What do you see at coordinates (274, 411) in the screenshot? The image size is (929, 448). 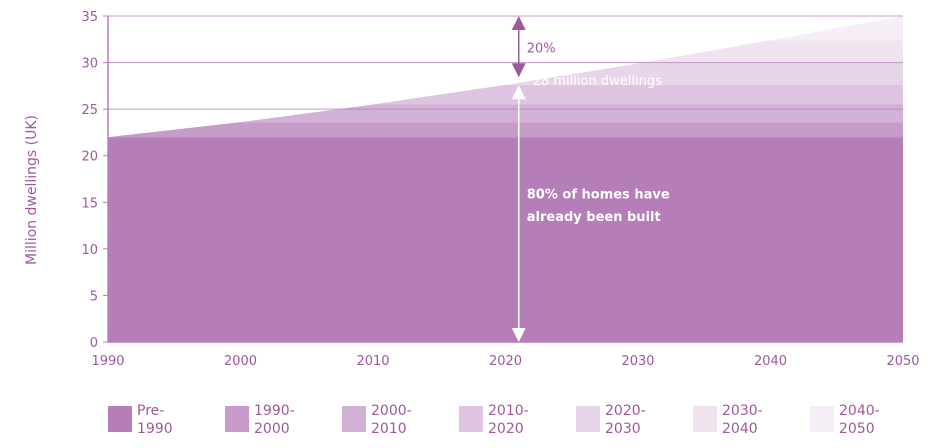 I see `legend-label-line1: 1990-` at bounding box center [274, 411].